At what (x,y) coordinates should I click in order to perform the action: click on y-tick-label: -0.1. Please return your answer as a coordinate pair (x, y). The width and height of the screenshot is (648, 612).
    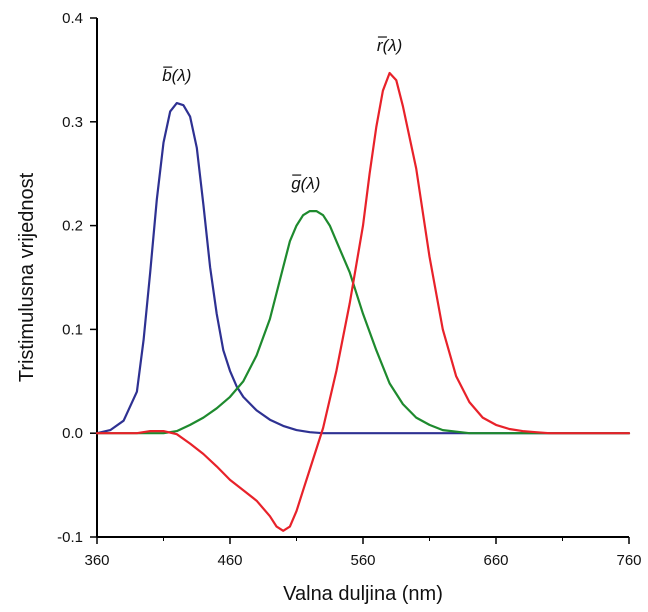
    Looking at the image, I should click on (70, 537).